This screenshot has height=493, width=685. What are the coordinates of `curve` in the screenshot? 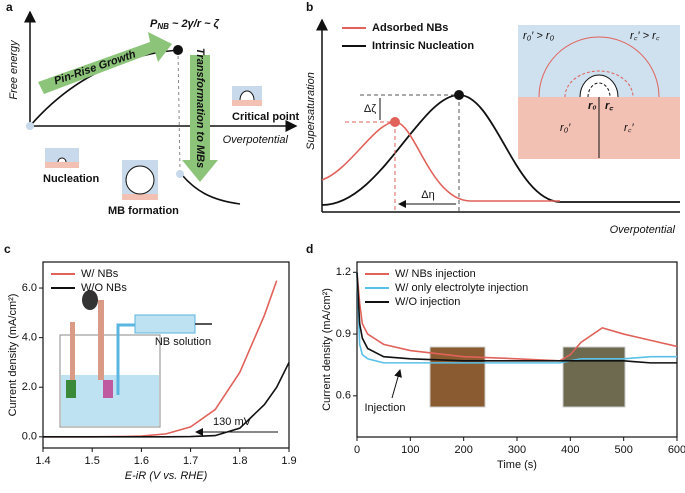 It's located at (211, 189).